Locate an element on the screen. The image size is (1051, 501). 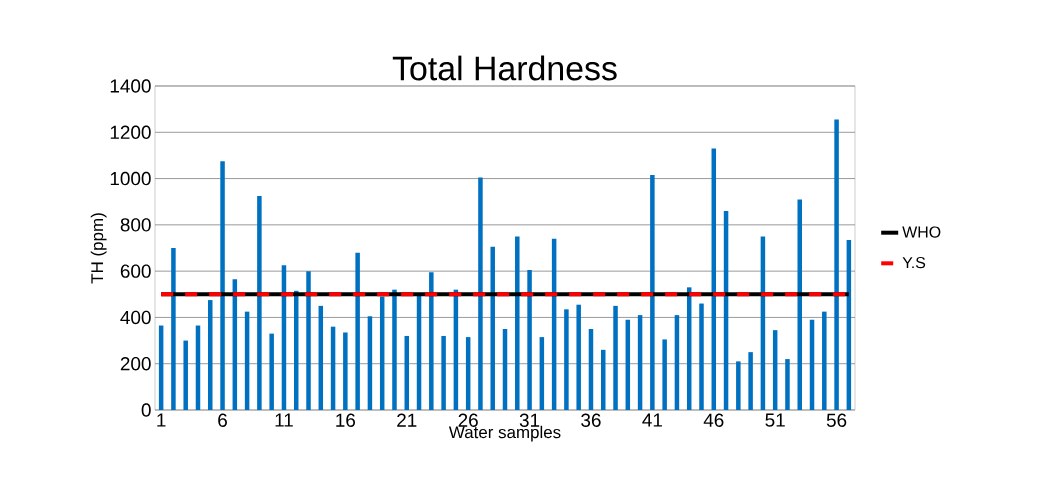
legend-label: Y.S is located at coordinates (914, 263).